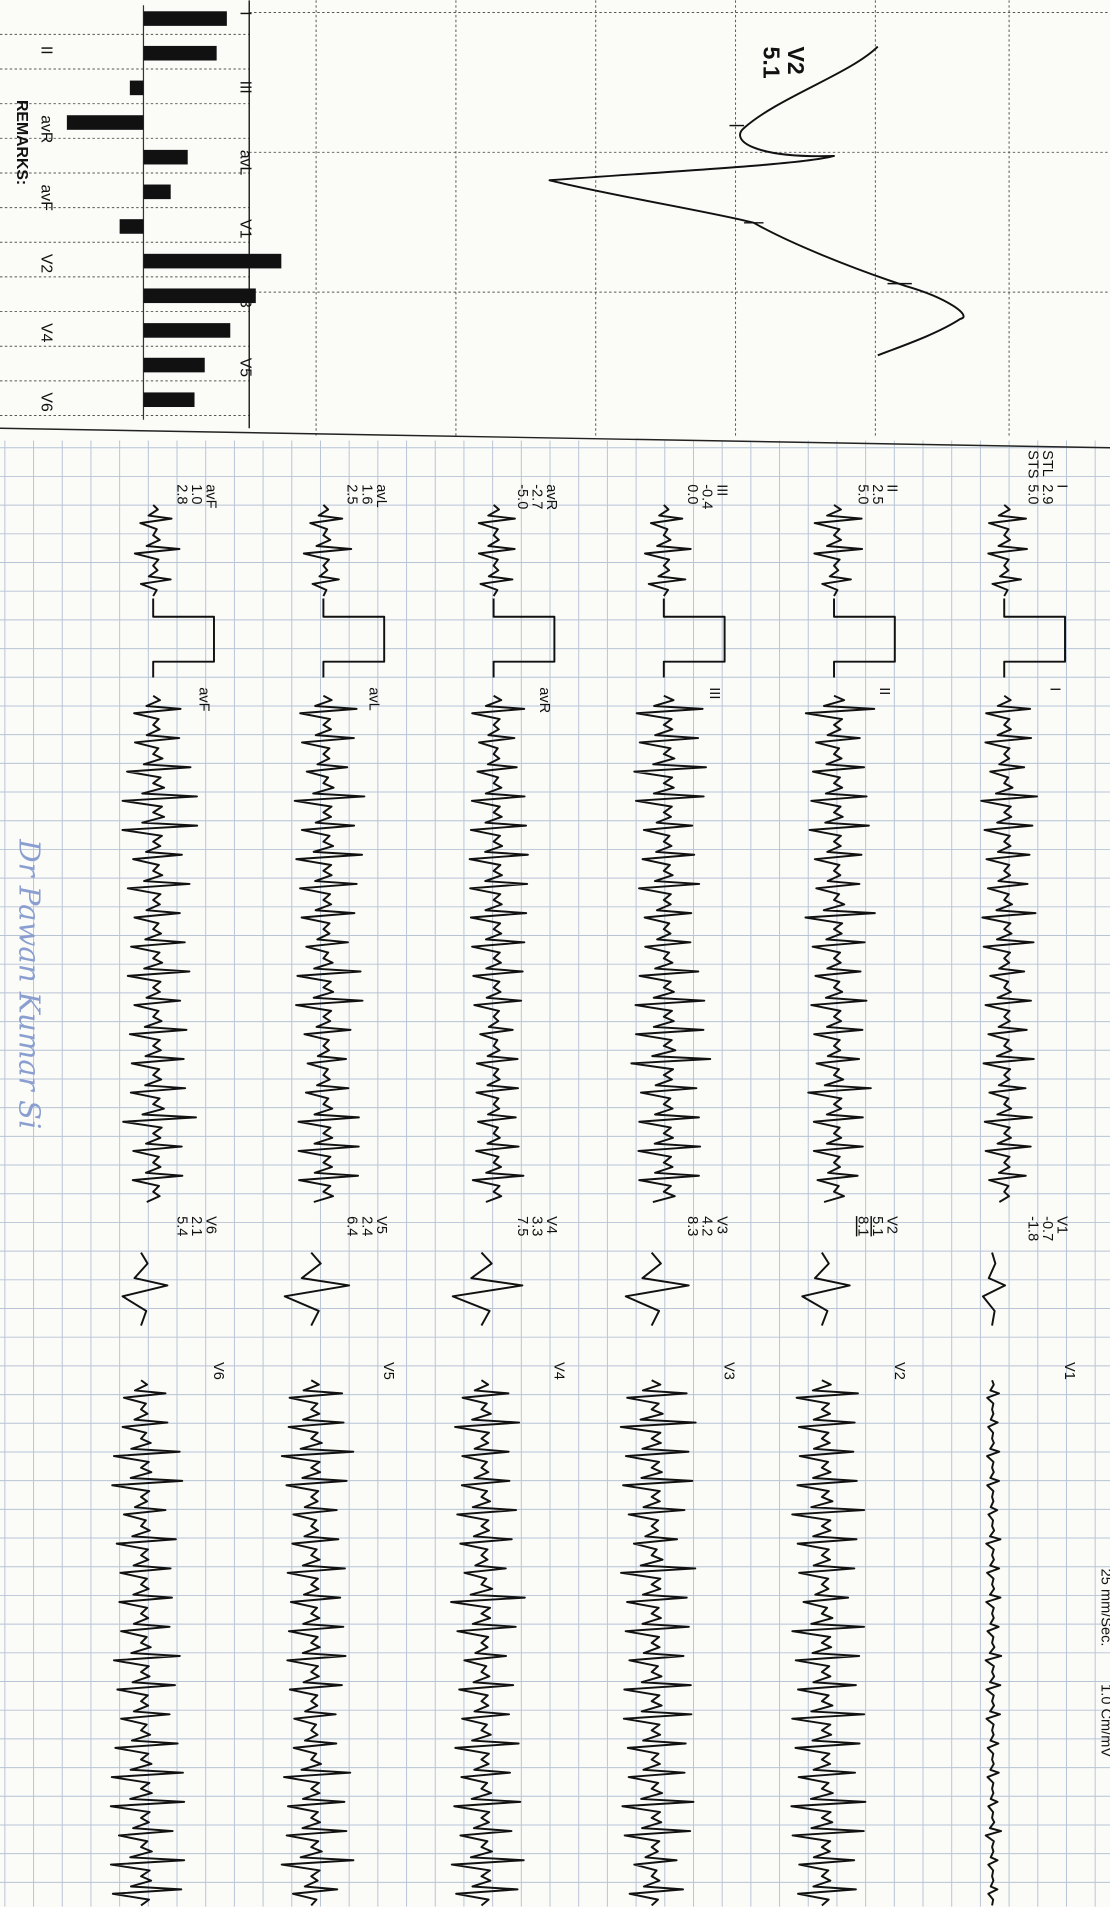  What do you see at coordinates (1047, 463) in the screenshot?
I see `stl-label: STL` at bounding box center [1047, 463].